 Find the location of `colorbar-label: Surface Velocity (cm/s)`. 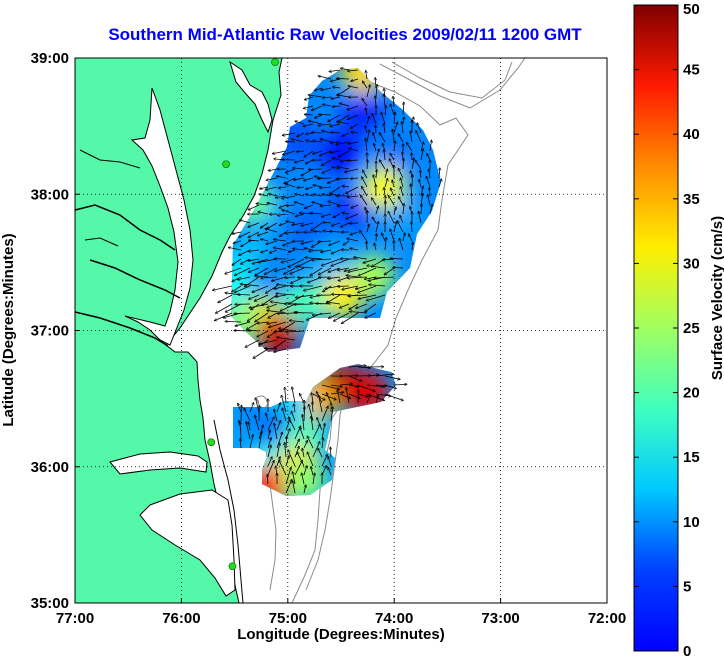

colorbar-label: Surface Velocity (cm/s) is located at coordinates (716, 298).